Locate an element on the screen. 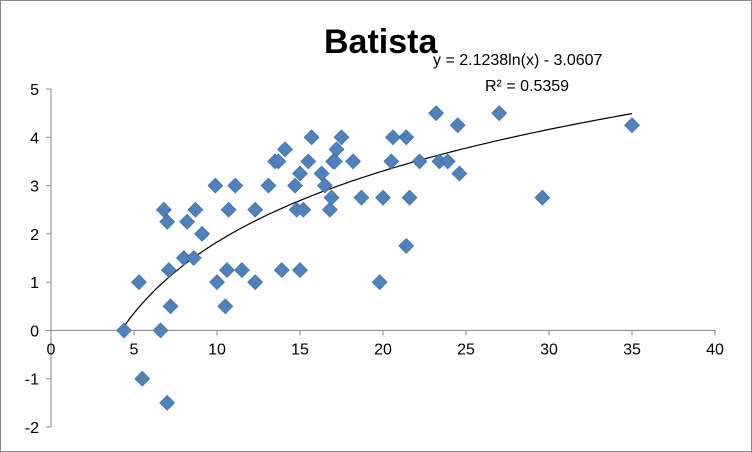 The height and width of the screenshot is (452, 752). y-tick-label: 1 is located at coordinates (34, 283).